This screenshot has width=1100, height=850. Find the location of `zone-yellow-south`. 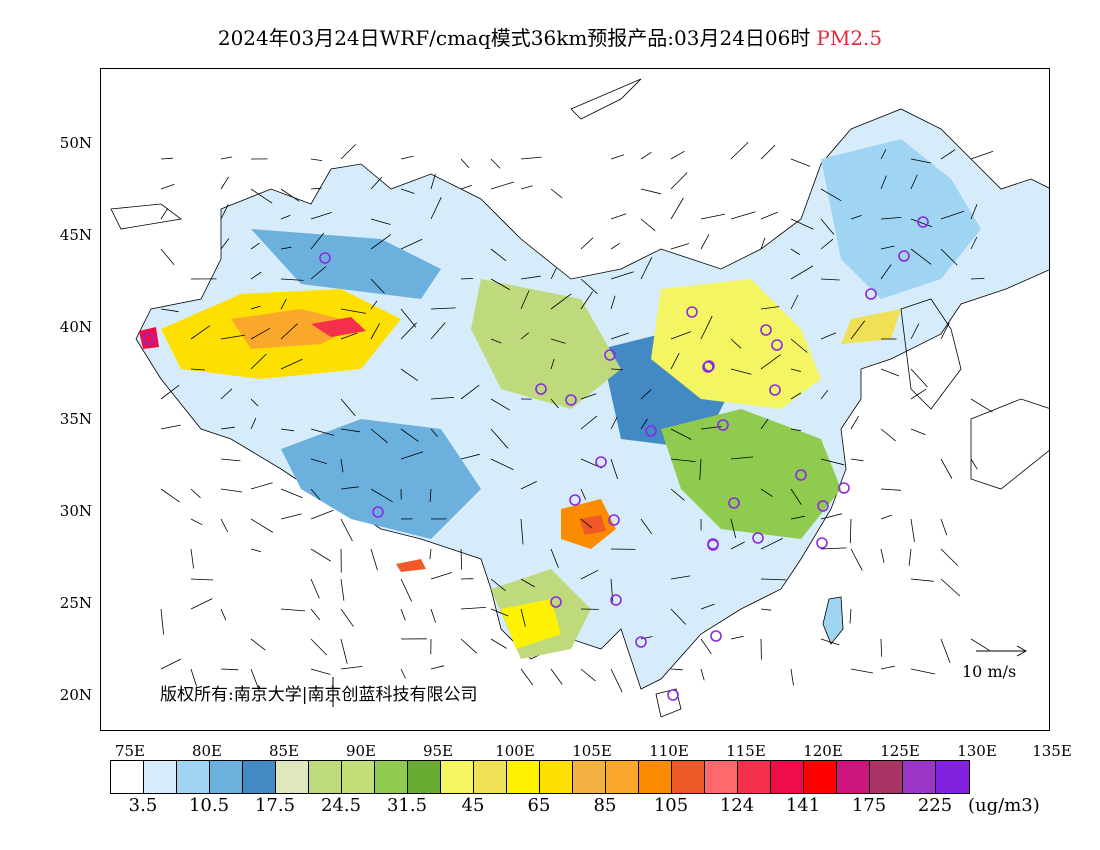

zone-yellow-south is located at coordinates (531, 624).